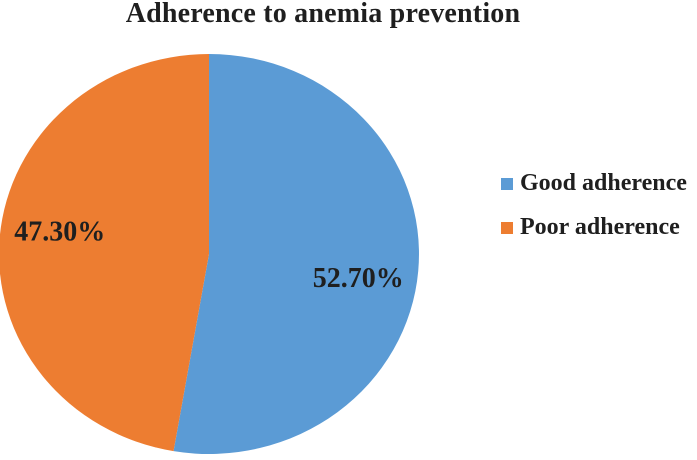  Describe the element at coordinates (603, 183) in the screenshot. I see `legend-label: Good adherence` at that location.